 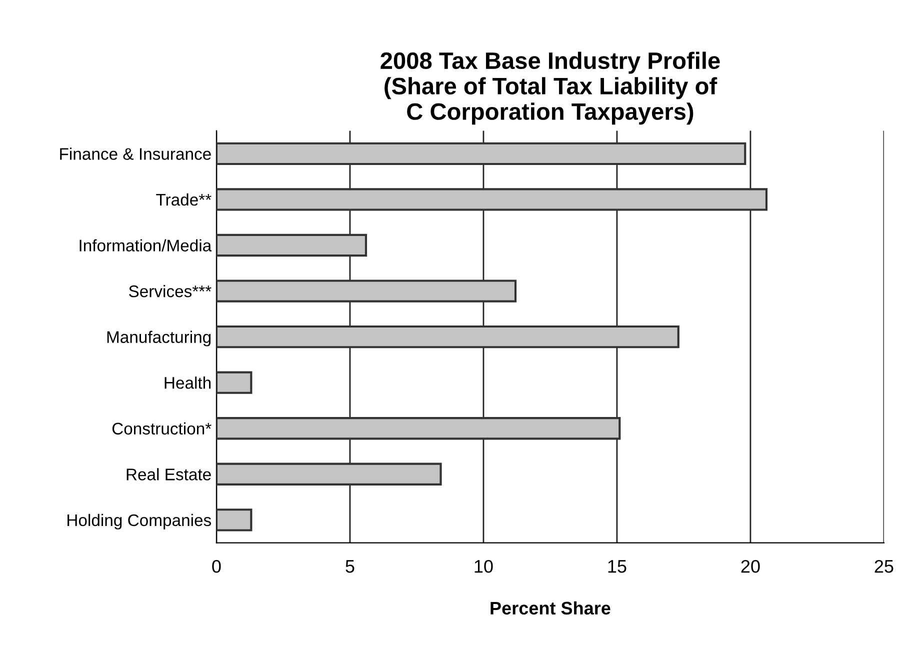 I want to click on y-tick-label: Finance & Insurance, so click(x=135, y=154).